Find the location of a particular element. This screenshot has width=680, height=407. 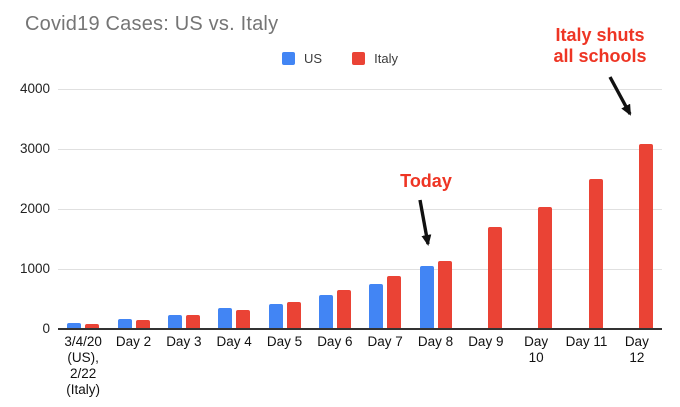

legend-label-italy: Italy is located at coordinates (386, 58).